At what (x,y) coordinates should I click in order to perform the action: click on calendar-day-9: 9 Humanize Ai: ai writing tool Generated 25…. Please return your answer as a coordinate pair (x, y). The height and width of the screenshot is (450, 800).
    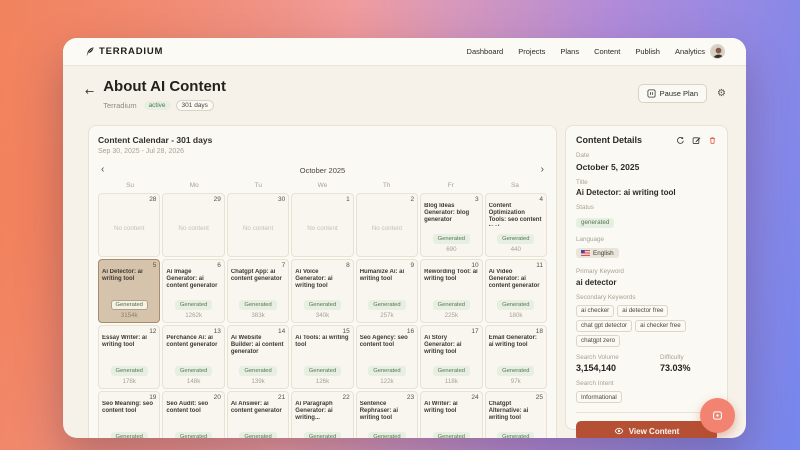
    Looking at the image, I should click on (387, 291).